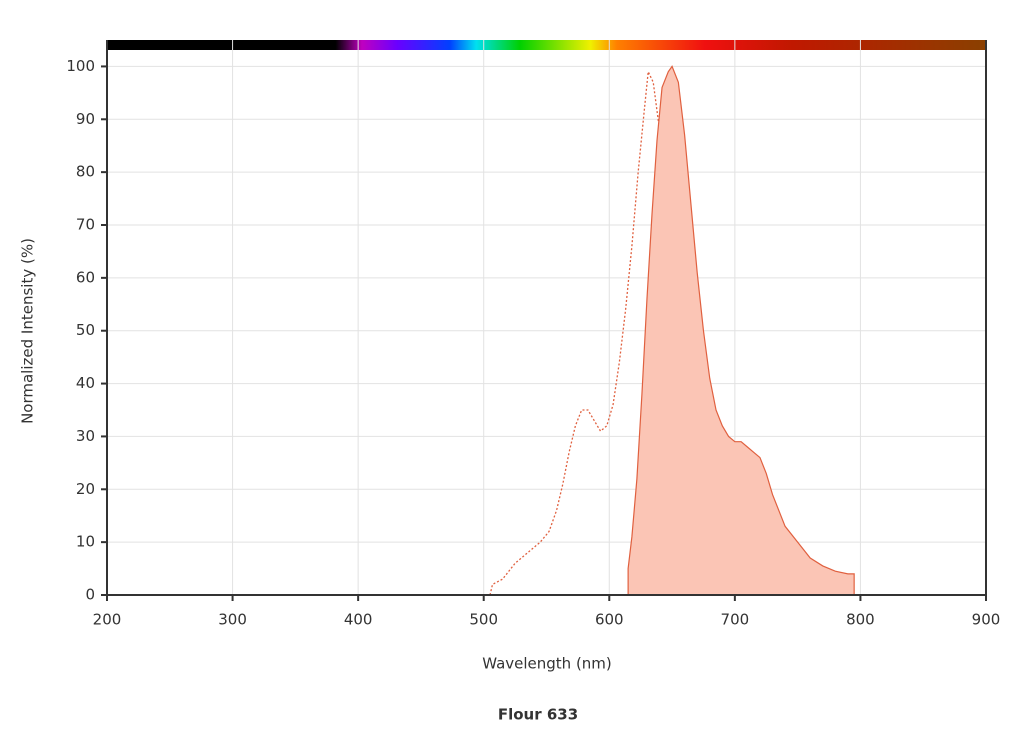 This screenshot has width=1022, height=746. Describe the element at coordinates (85, 383) in the screenshot. I see `y-tick-label: 40` at that location.